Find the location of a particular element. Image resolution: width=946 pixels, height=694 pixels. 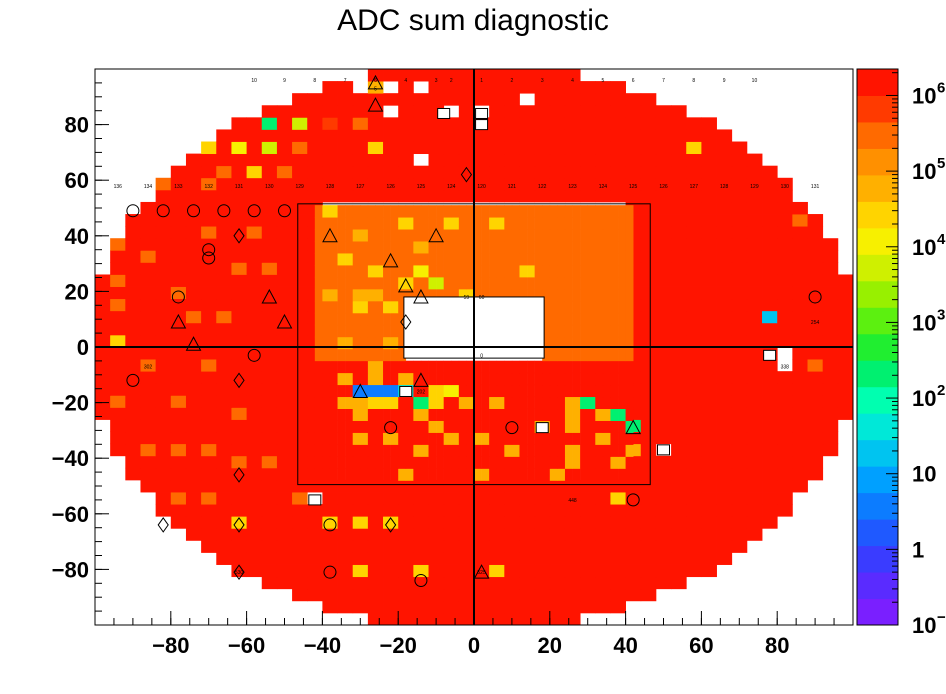

cell-number: 131 is located at coordinates (815, 187).